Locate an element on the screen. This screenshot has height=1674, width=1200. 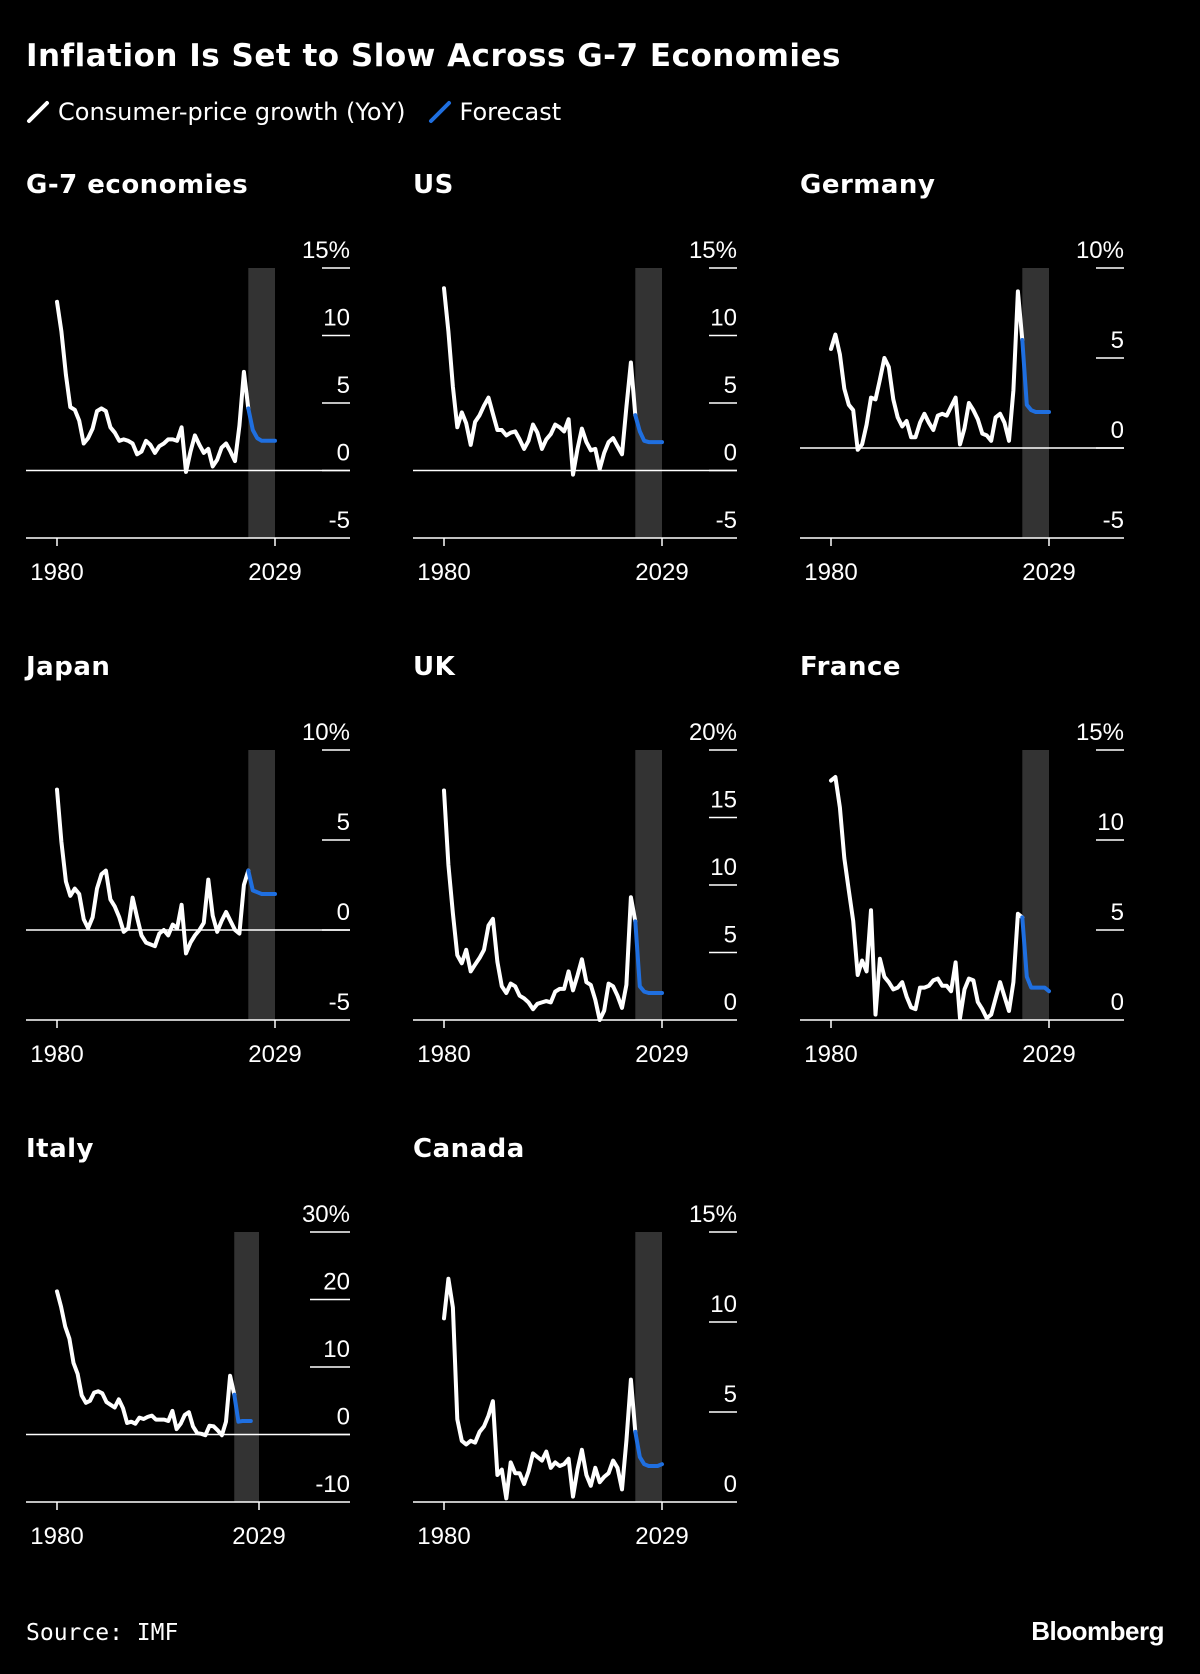
legend-label-history: Consumer-price growth (YoY) is located at coordinates (232, 112).